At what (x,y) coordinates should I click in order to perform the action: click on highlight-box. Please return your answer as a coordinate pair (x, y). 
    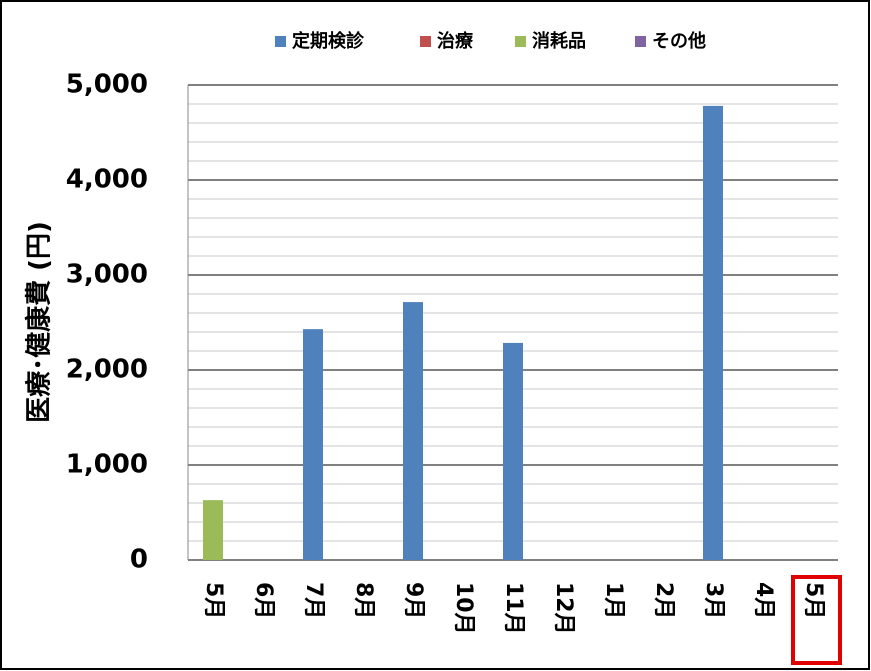
    Looking at the image, I should click on (816, 620).